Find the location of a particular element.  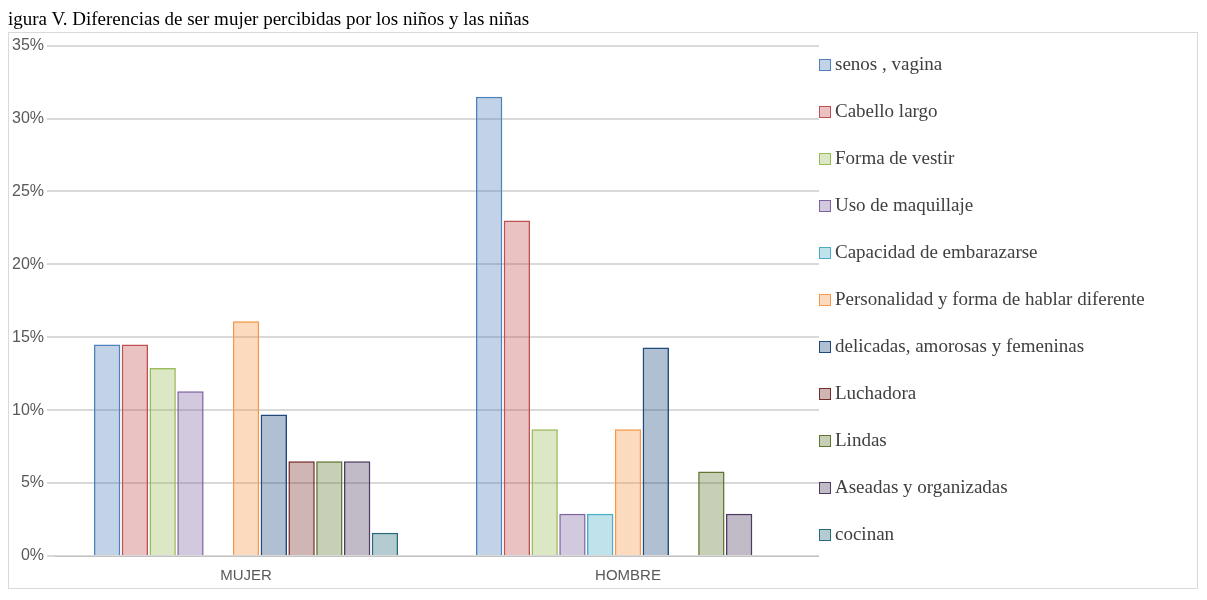

legend-label: Capacidad de embarazarse is located at coordinates (936, 252).